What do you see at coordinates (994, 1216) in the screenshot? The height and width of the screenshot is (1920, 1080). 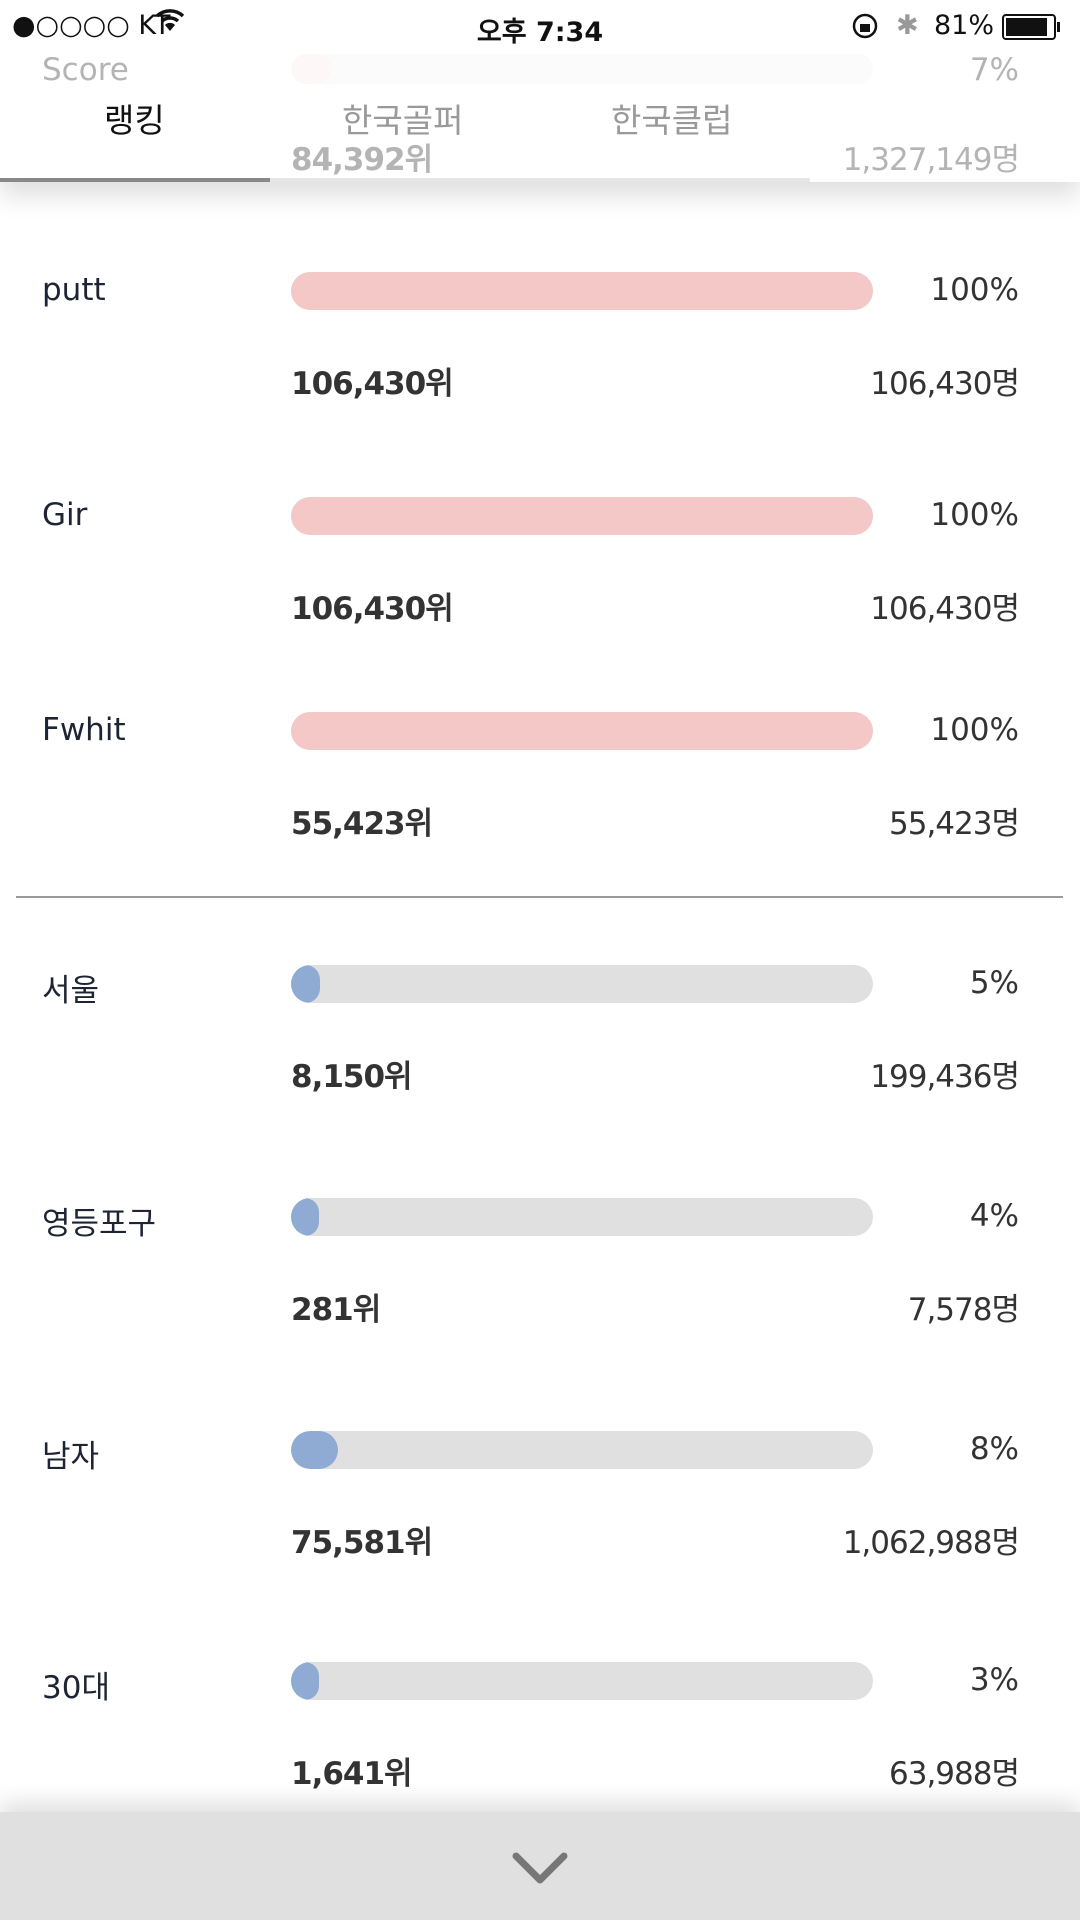 I see `row-percent: 4%` at bounding box center [994, 1216].